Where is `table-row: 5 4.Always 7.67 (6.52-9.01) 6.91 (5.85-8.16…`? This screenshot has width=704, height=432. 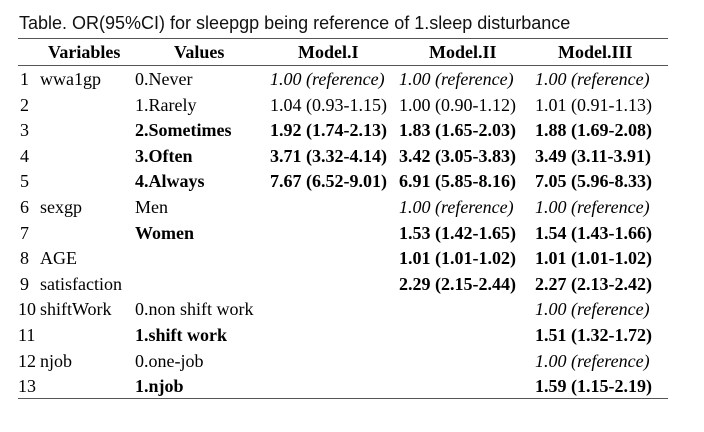
table-row: 5 4.Always 7.67 (6.52-9.01) 6.91 (5.85-8.16… is located at coordinates (343, 181).